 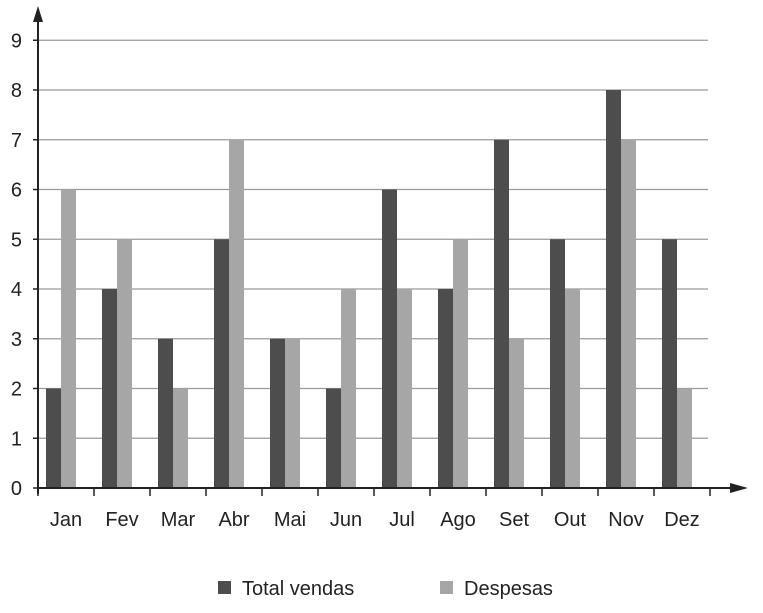 What do you see at coordinates (221, 363) in the screenshot?
I see `bar-abr-total-vendas` at bounding box center [221, 363].